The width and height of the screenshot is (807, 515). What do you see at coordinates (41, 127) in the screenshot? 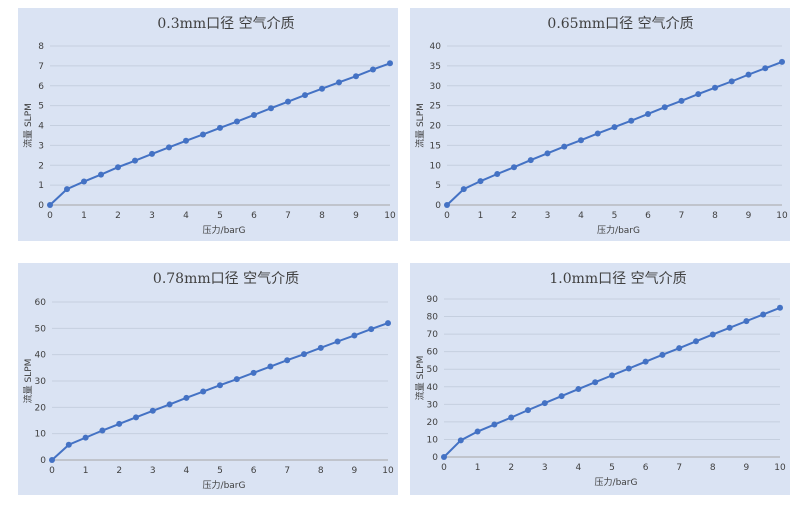
I see `y-tick-label: 4` at bounding box center [41, 127].